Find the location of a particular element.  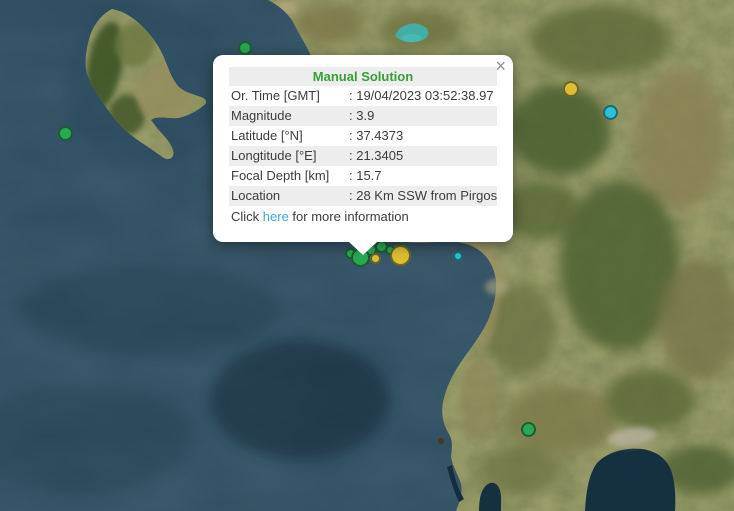

row-origin-time: Or. Time [GMT] : 19/04/2023 03:52:38.97 is located at coordinates (363, 96).